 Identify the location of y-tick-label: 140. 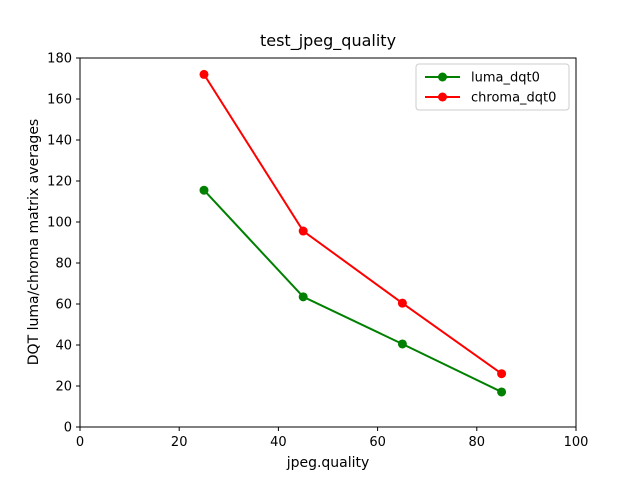
(59, 141).